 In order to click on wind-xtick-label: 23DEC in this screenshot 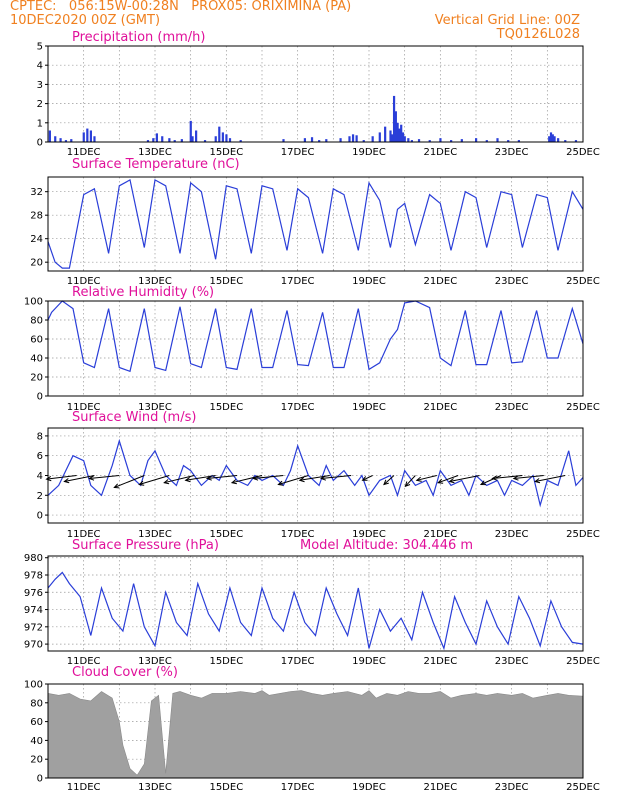, I will do `click(512, 534)`.